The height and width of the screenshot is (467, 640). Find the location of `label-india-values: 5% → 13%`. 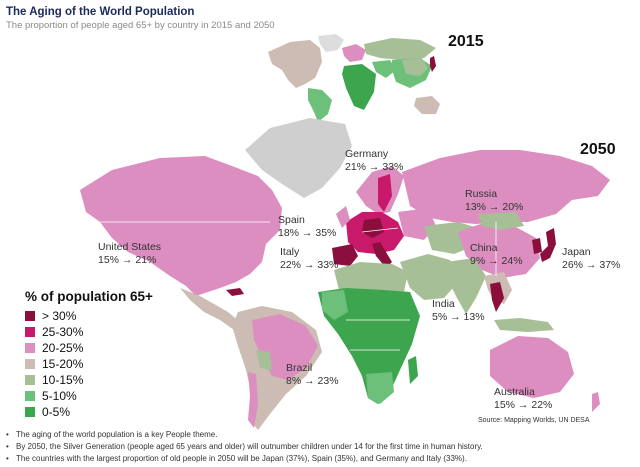

label-india-values: 5% → 13% is located at coordinates (458, 317).